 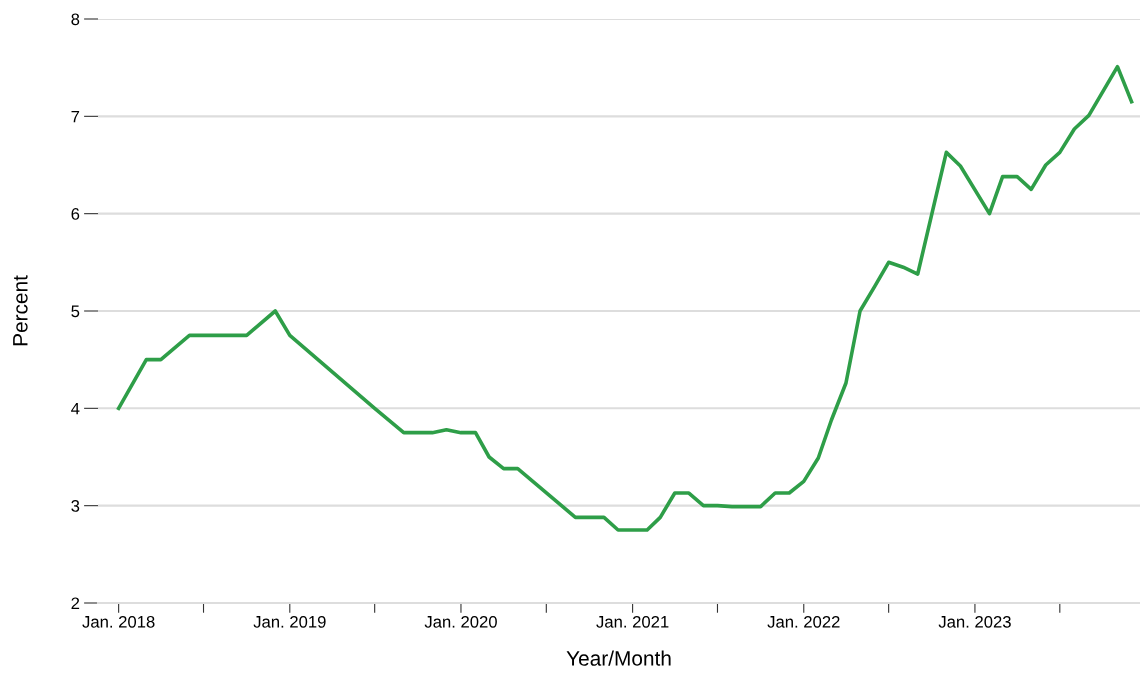 What do you see at coordinates (75, 311) in the screenshot?
I see `y-tick-label: 5` at bounding box center [75, 311].